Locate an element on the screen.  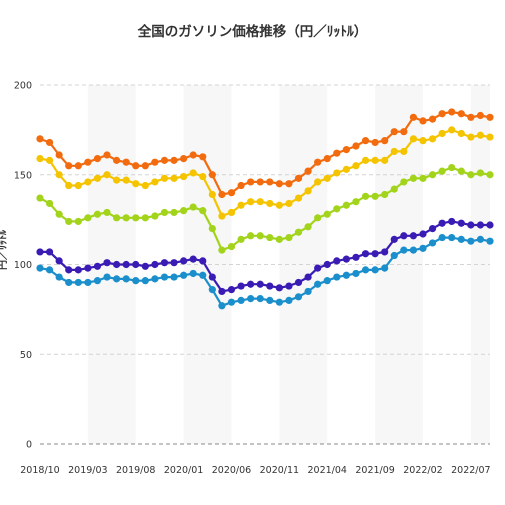
x-tick-label: 2020/11 is located at coordinates (279, 470).